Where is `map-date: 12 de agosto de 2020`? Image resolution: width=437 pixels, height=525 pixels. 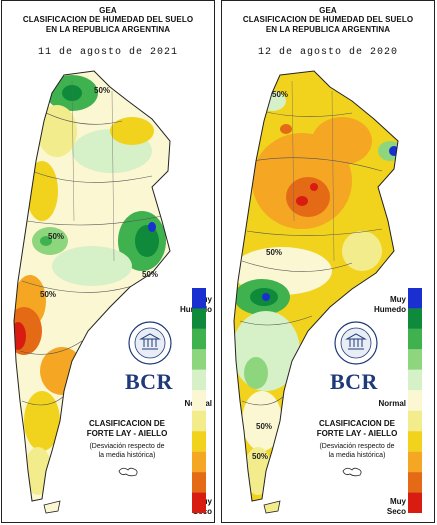 map-date: 12 de agosto de 2020 is located at coordinates (328, 52).